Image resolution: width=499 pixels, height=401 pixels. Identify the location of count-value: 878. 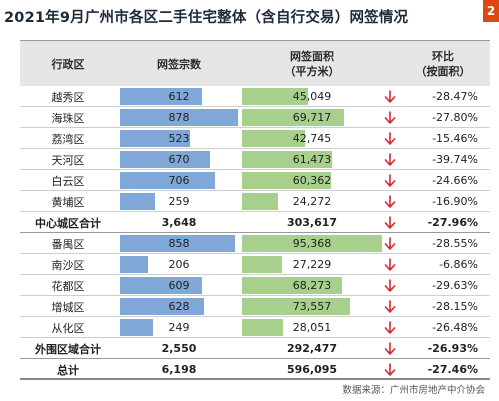
(179, 117).